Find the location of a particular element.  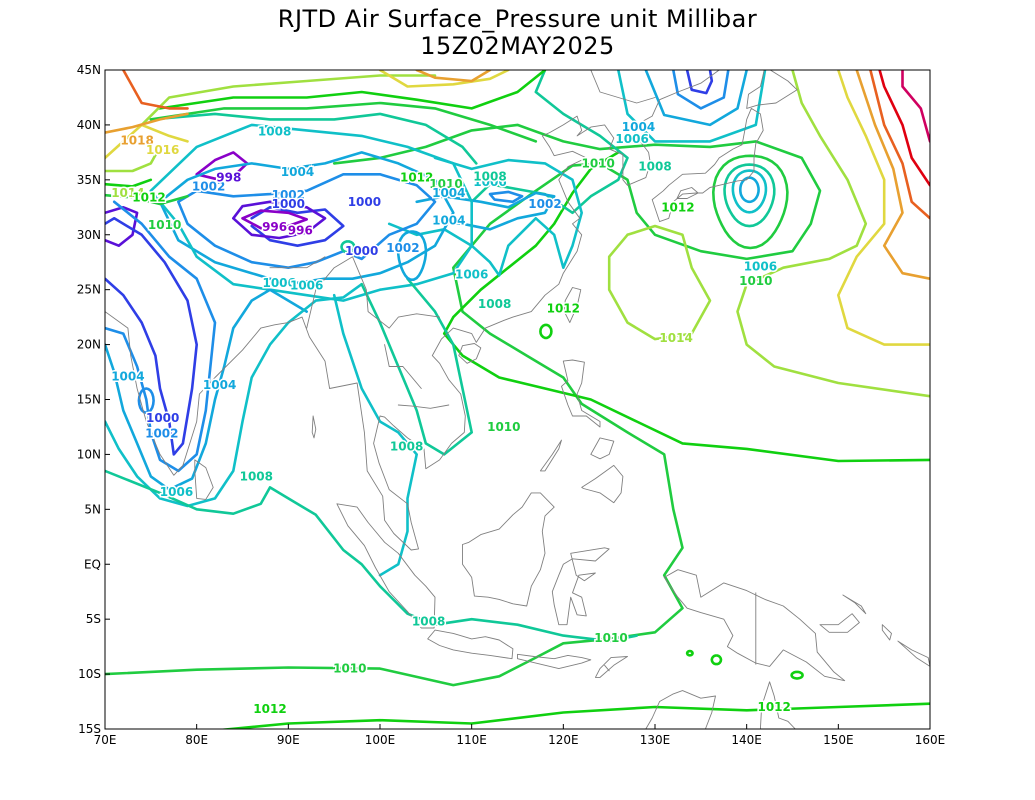

lon-tick-label: 140E is located at coordinates (746, 740).